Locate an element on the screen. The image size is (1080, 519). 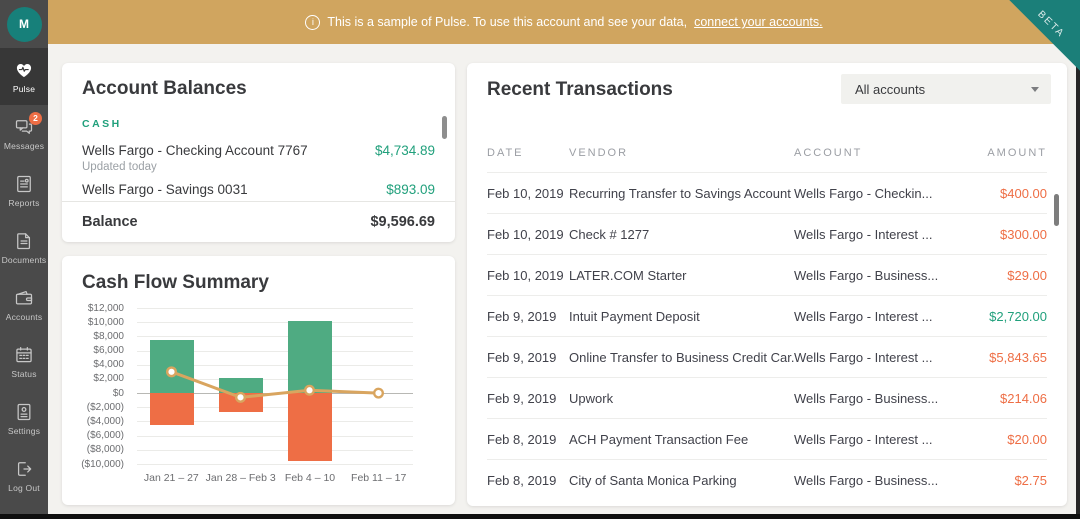
messages-badge: 2 is located at coordinates (35, 118).